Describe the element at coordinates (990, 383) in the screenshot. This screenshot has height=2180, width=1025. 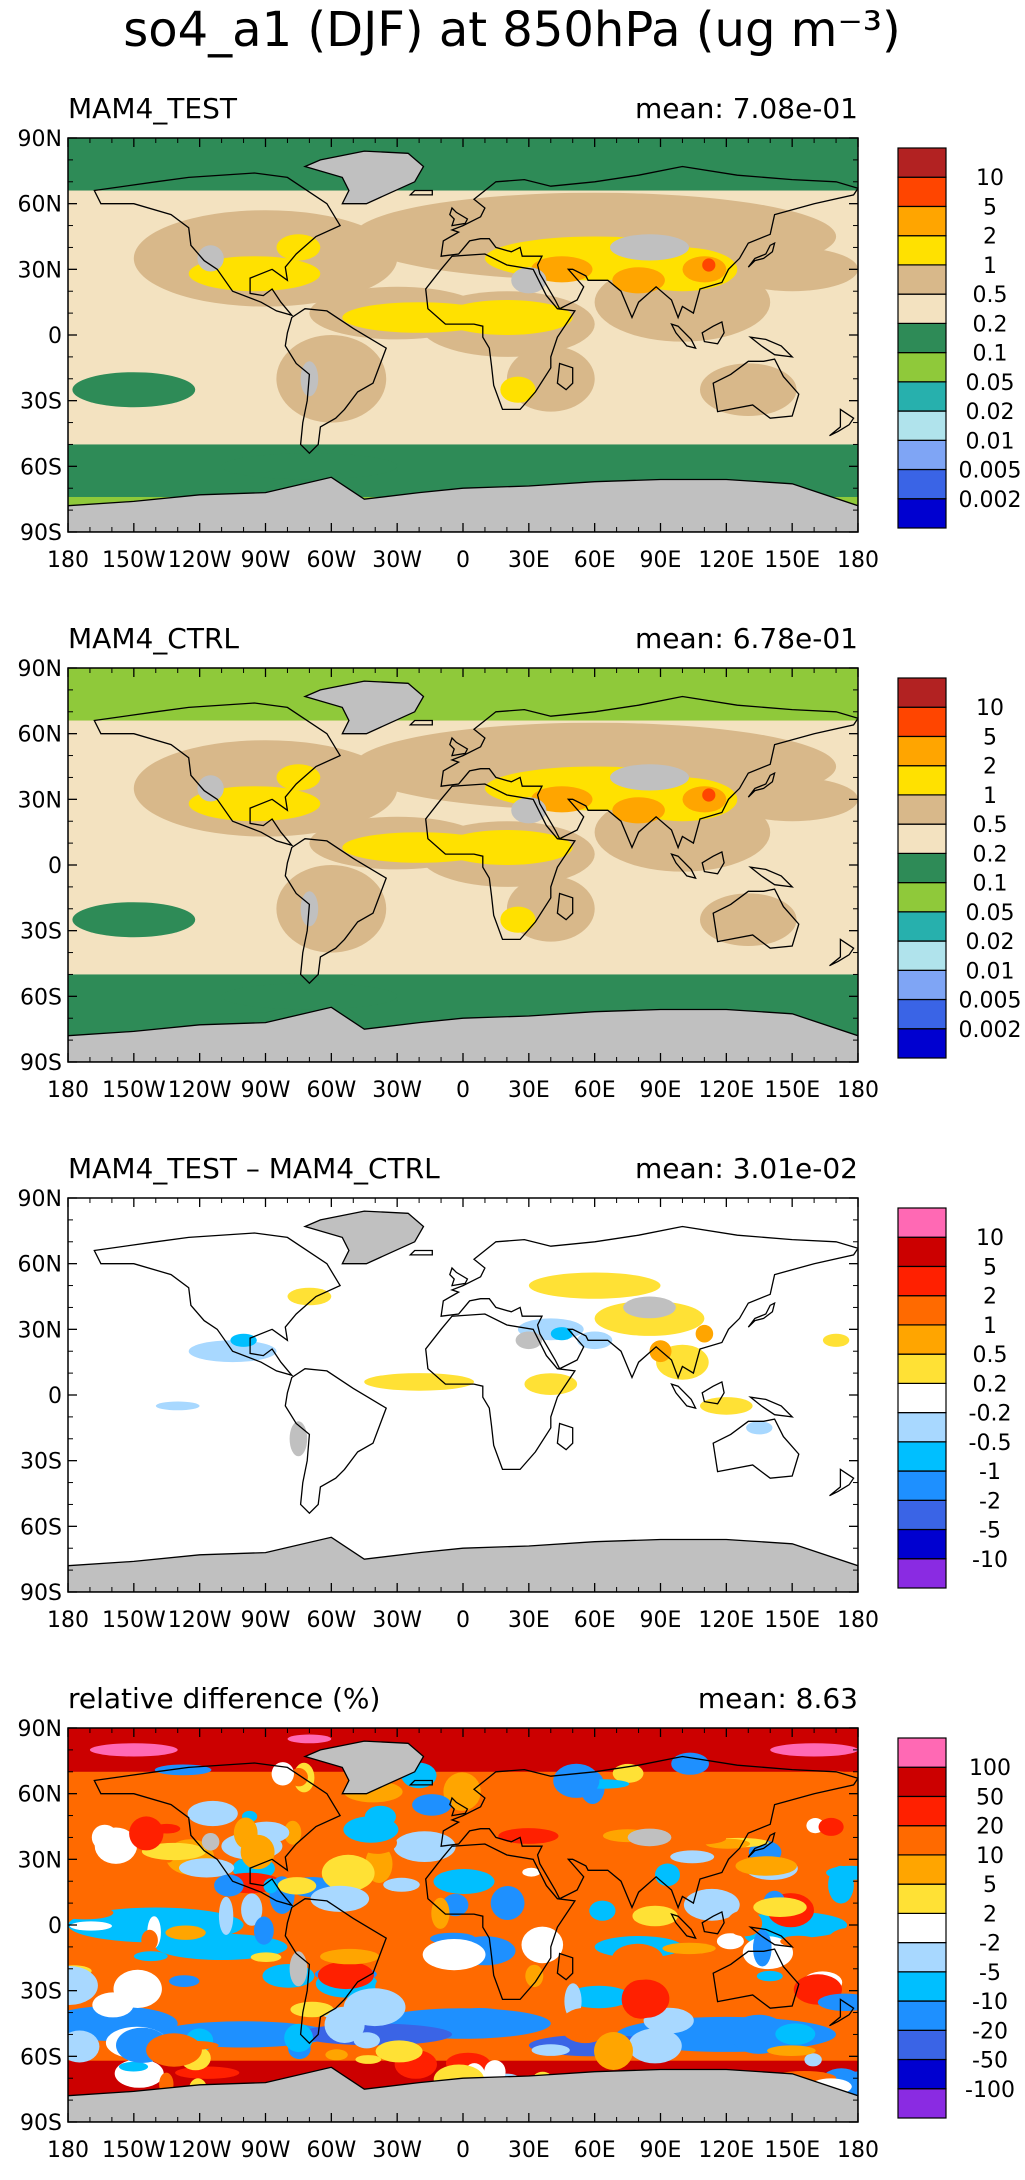
I see `colorbar-label: 0.05` at that location.